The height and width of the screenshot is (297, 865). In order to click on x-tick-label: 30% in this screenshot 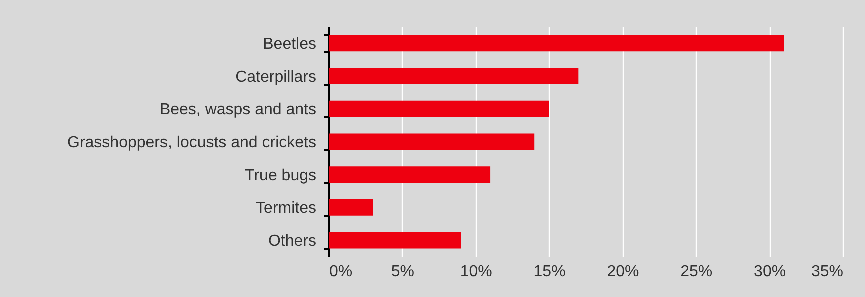, I will do `click(770, 272)`.